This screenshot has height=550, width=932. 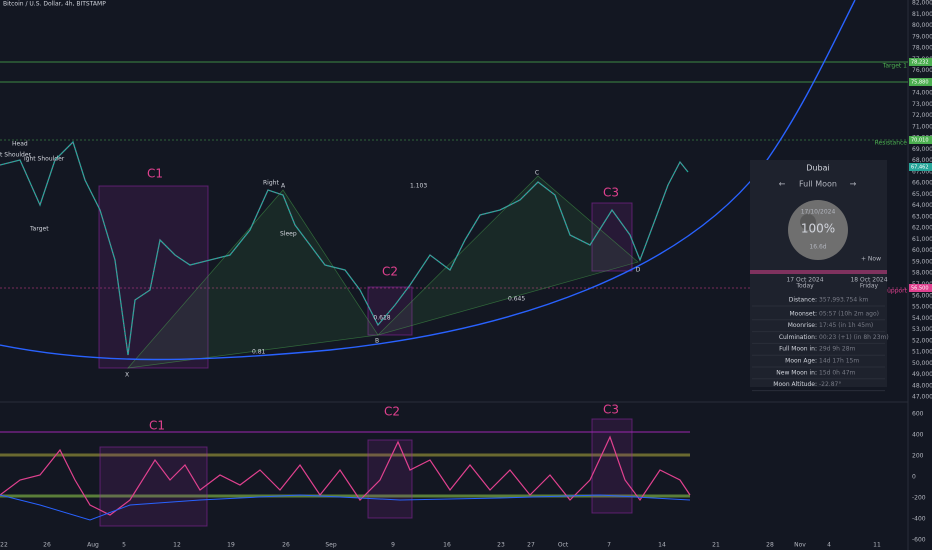 I want to click on resistance-label: Resistance, so click(x=891, y=143).